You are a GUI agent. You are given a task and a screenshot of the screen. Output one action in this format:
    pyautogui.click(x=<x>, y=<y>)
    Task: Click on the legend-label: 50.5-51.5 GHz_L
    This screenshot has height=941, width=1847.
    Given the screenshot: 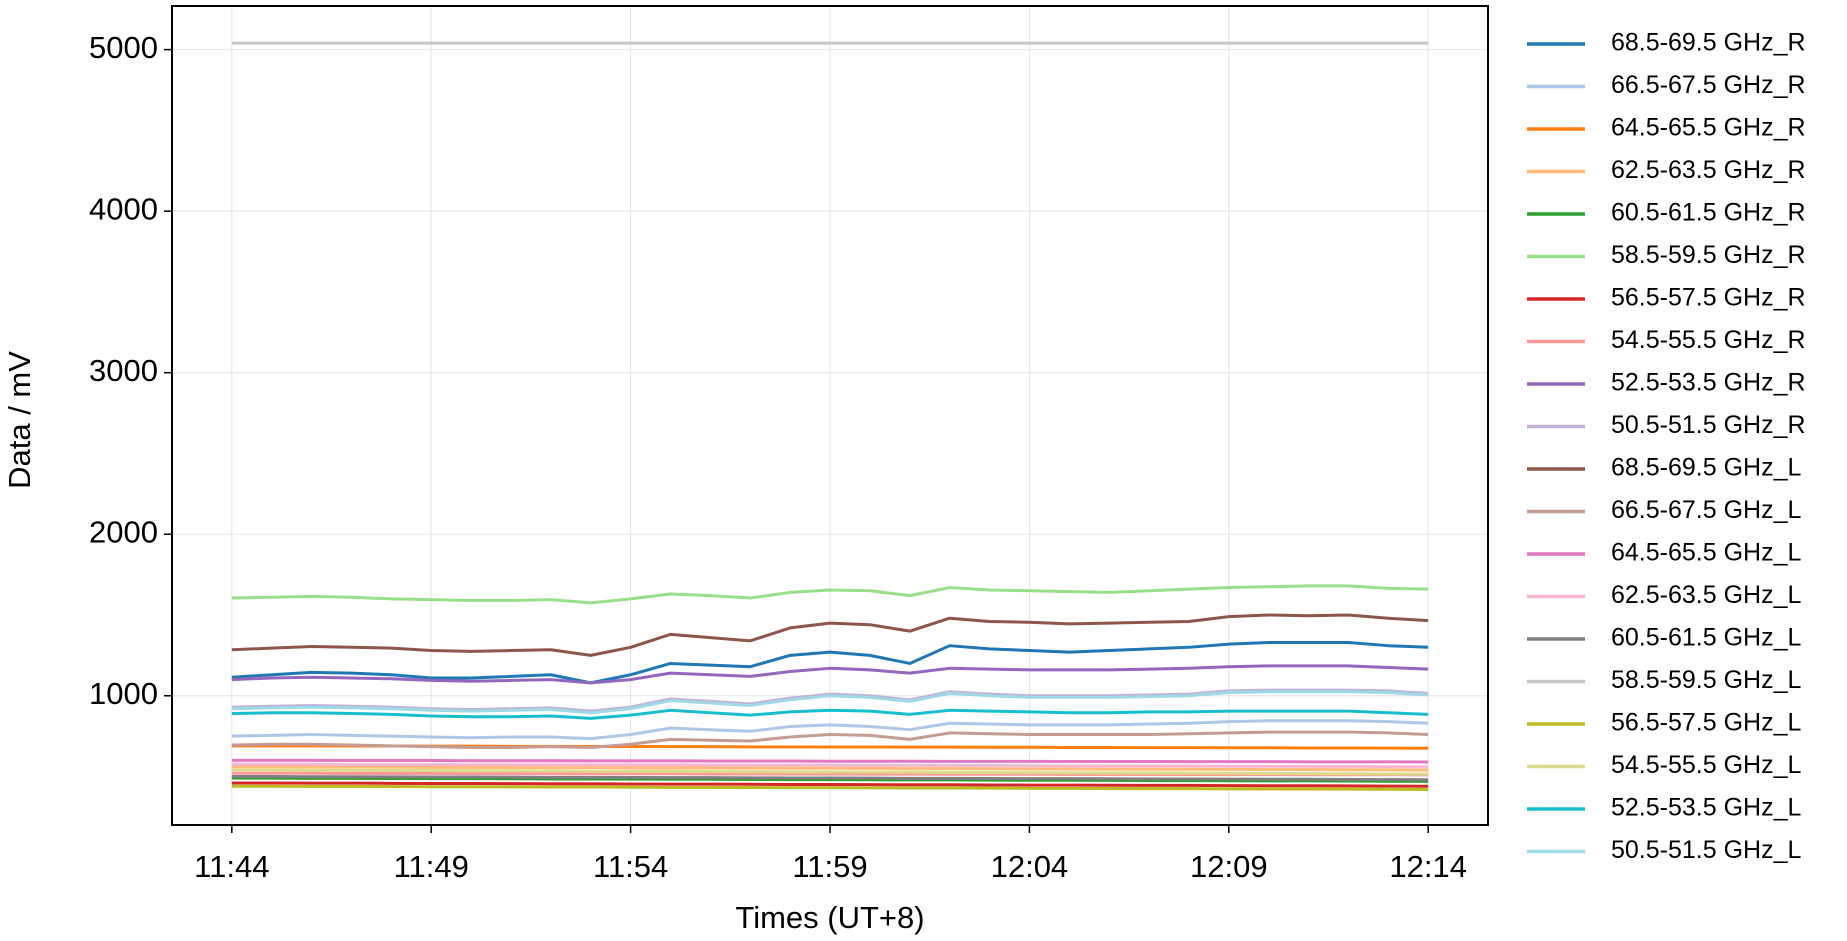 What is the action you would take?
    pyautogui.click(x=1706, y=850)
    